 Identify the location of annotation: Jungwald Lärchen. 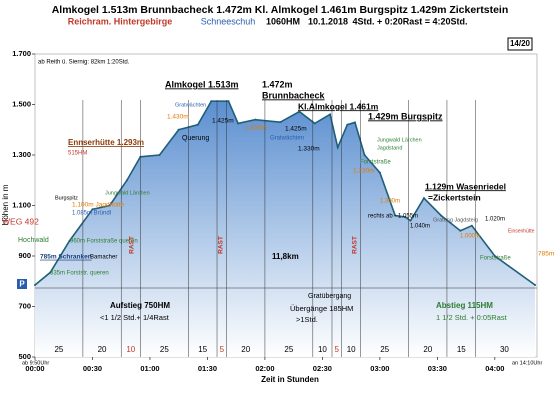
(127, 193).